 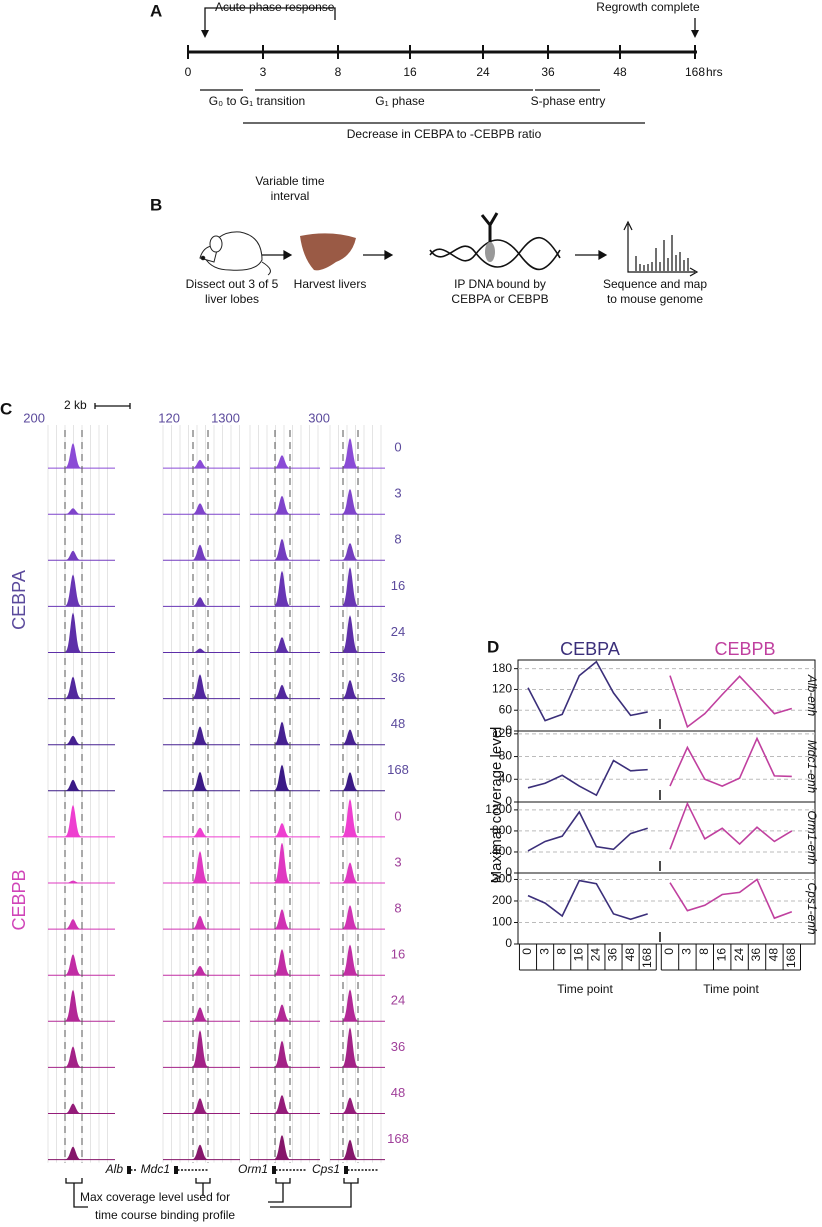 What do you see at coordinates (169, 417) in the screenshot?
I see `scale-label: 120` at bounding box center [169, 417].